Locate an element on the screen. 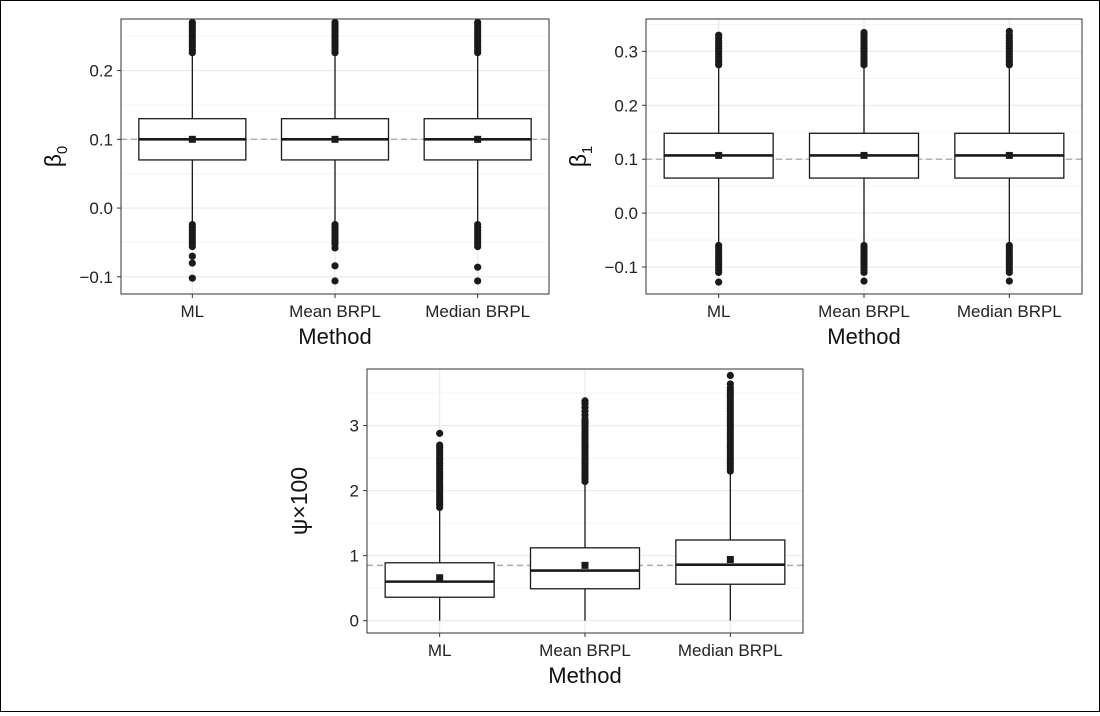  y-axis-symbol: ψ×100 is located at coordinates (299, 501).